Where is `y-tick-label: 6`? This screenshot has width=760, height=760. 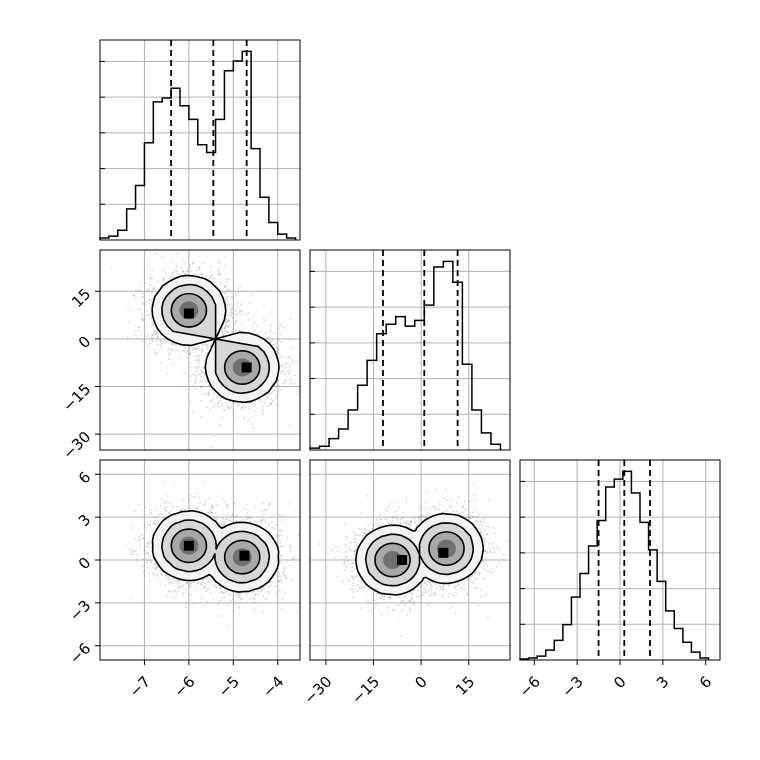 y-tick-label: 6 is located at coordinates (84, 477).